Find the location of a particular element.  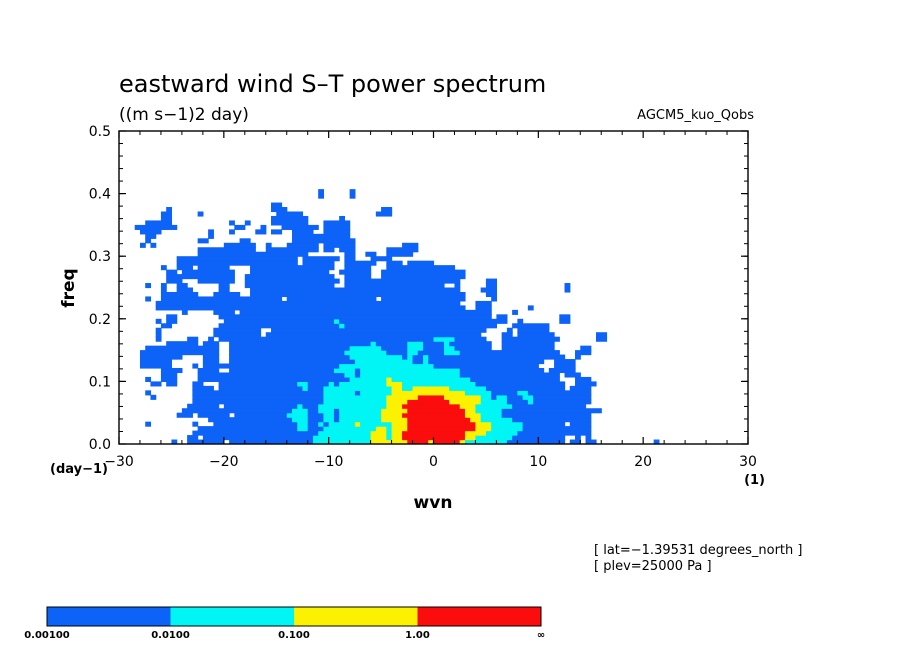

colorbar-label: ∞ is located at coordinates (541, 635).